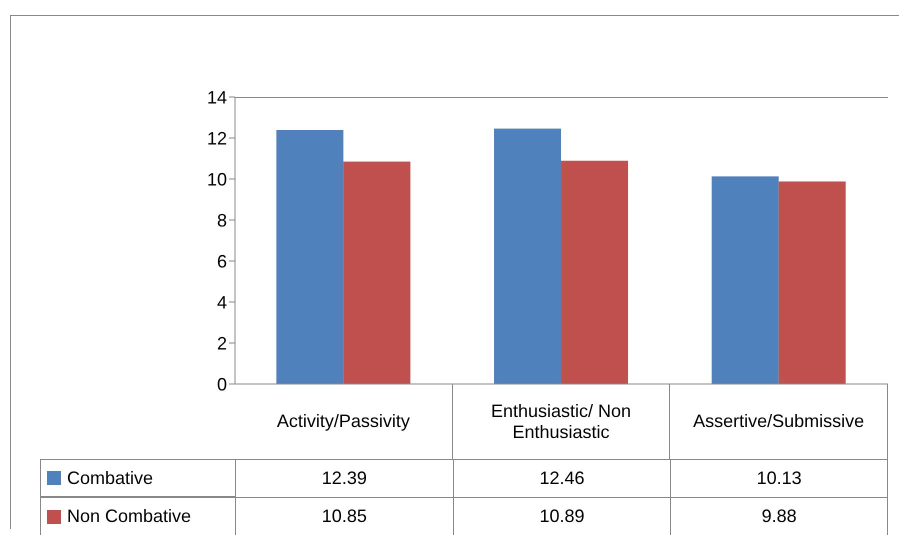 The image size is (908, 535). I want to click on data-label: 10.89, so click(561, 516).